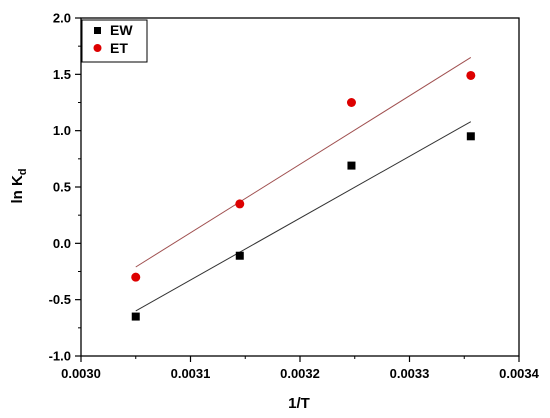  Describe the element at coordinates (17, 189) in the screenshot. I see `y-axis-title-main: ln K` at that location.